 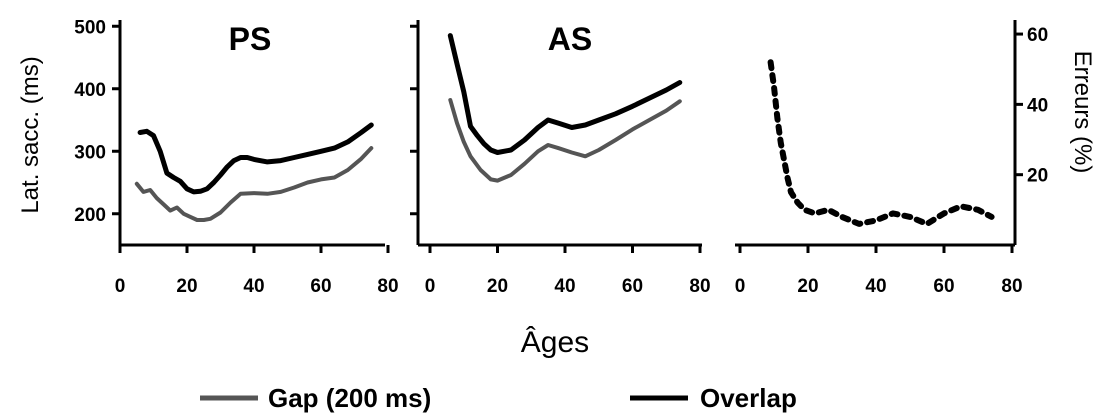 I want to click on legend-label-gap: Gap (200 ms), so click(x=349, y=398).